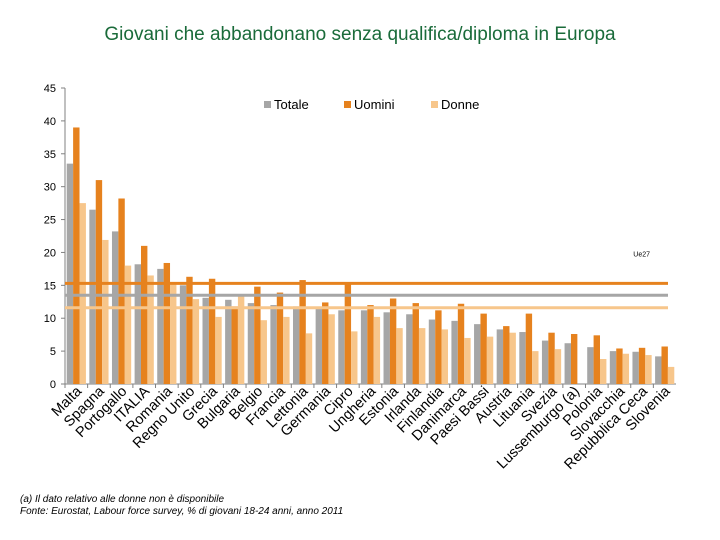  Describe the element at coordinates (415, 343) in the screenshot. I see `bar-uomini-irlanda` at that location.